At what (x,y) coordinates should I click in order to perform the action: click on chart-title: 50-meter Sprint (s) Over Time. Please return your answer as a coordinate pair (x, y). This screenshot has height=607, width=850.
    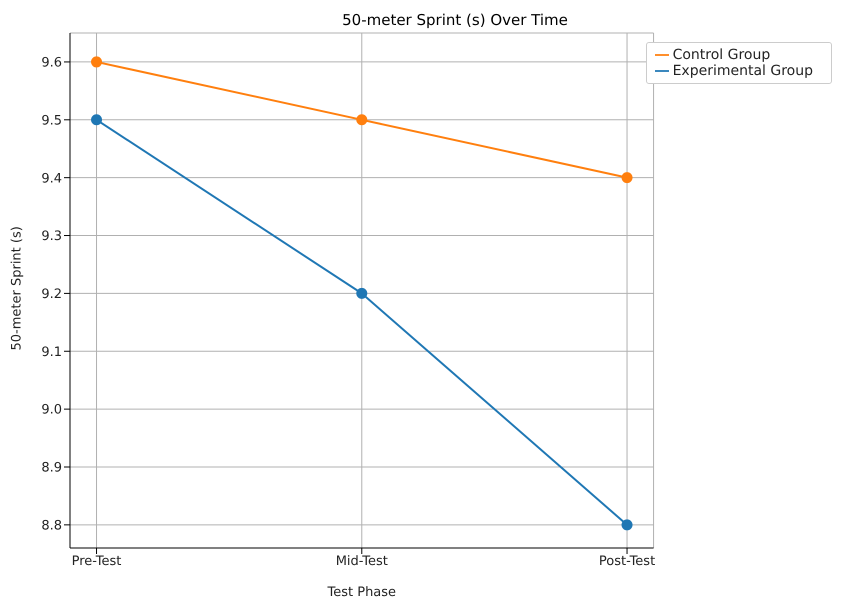
    Looking at the image, I should click on (455, 20).